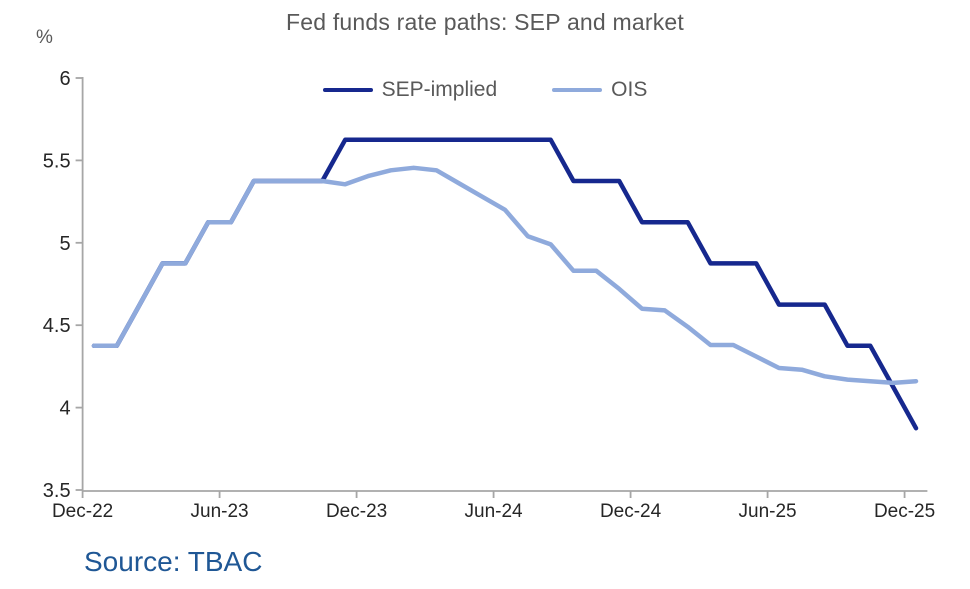 The width and height of the screenshot is (970, 589). What do you see at coordinates (82, 511) in the screenshot?
I see `x-tick-label: Dec-22` at bounding box center [82, 511].